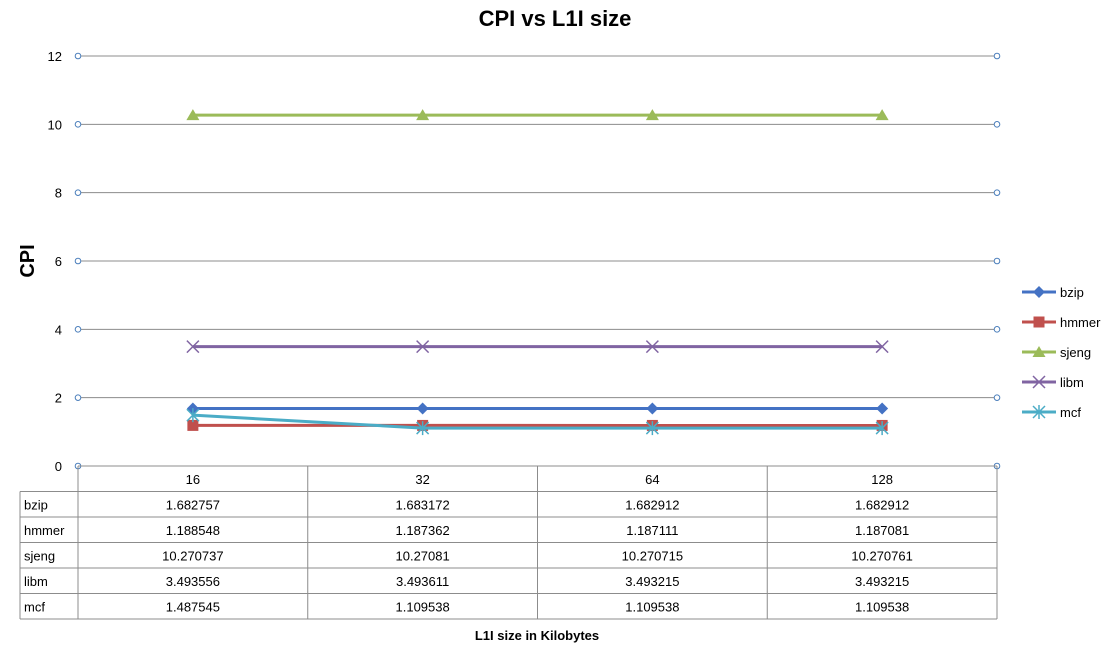 This screenshot has width=1112, height=655. Describe the element at coordinates (58, 329) in the screenshot. I see `y-tick-label: 4` at that location.